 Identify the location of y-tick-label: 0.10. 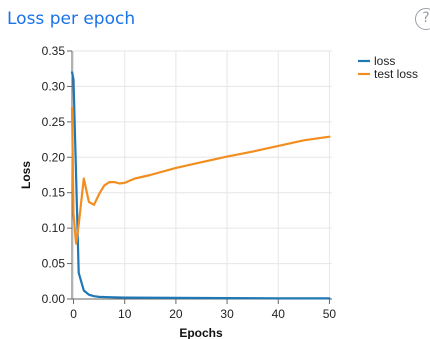
(54, 228).